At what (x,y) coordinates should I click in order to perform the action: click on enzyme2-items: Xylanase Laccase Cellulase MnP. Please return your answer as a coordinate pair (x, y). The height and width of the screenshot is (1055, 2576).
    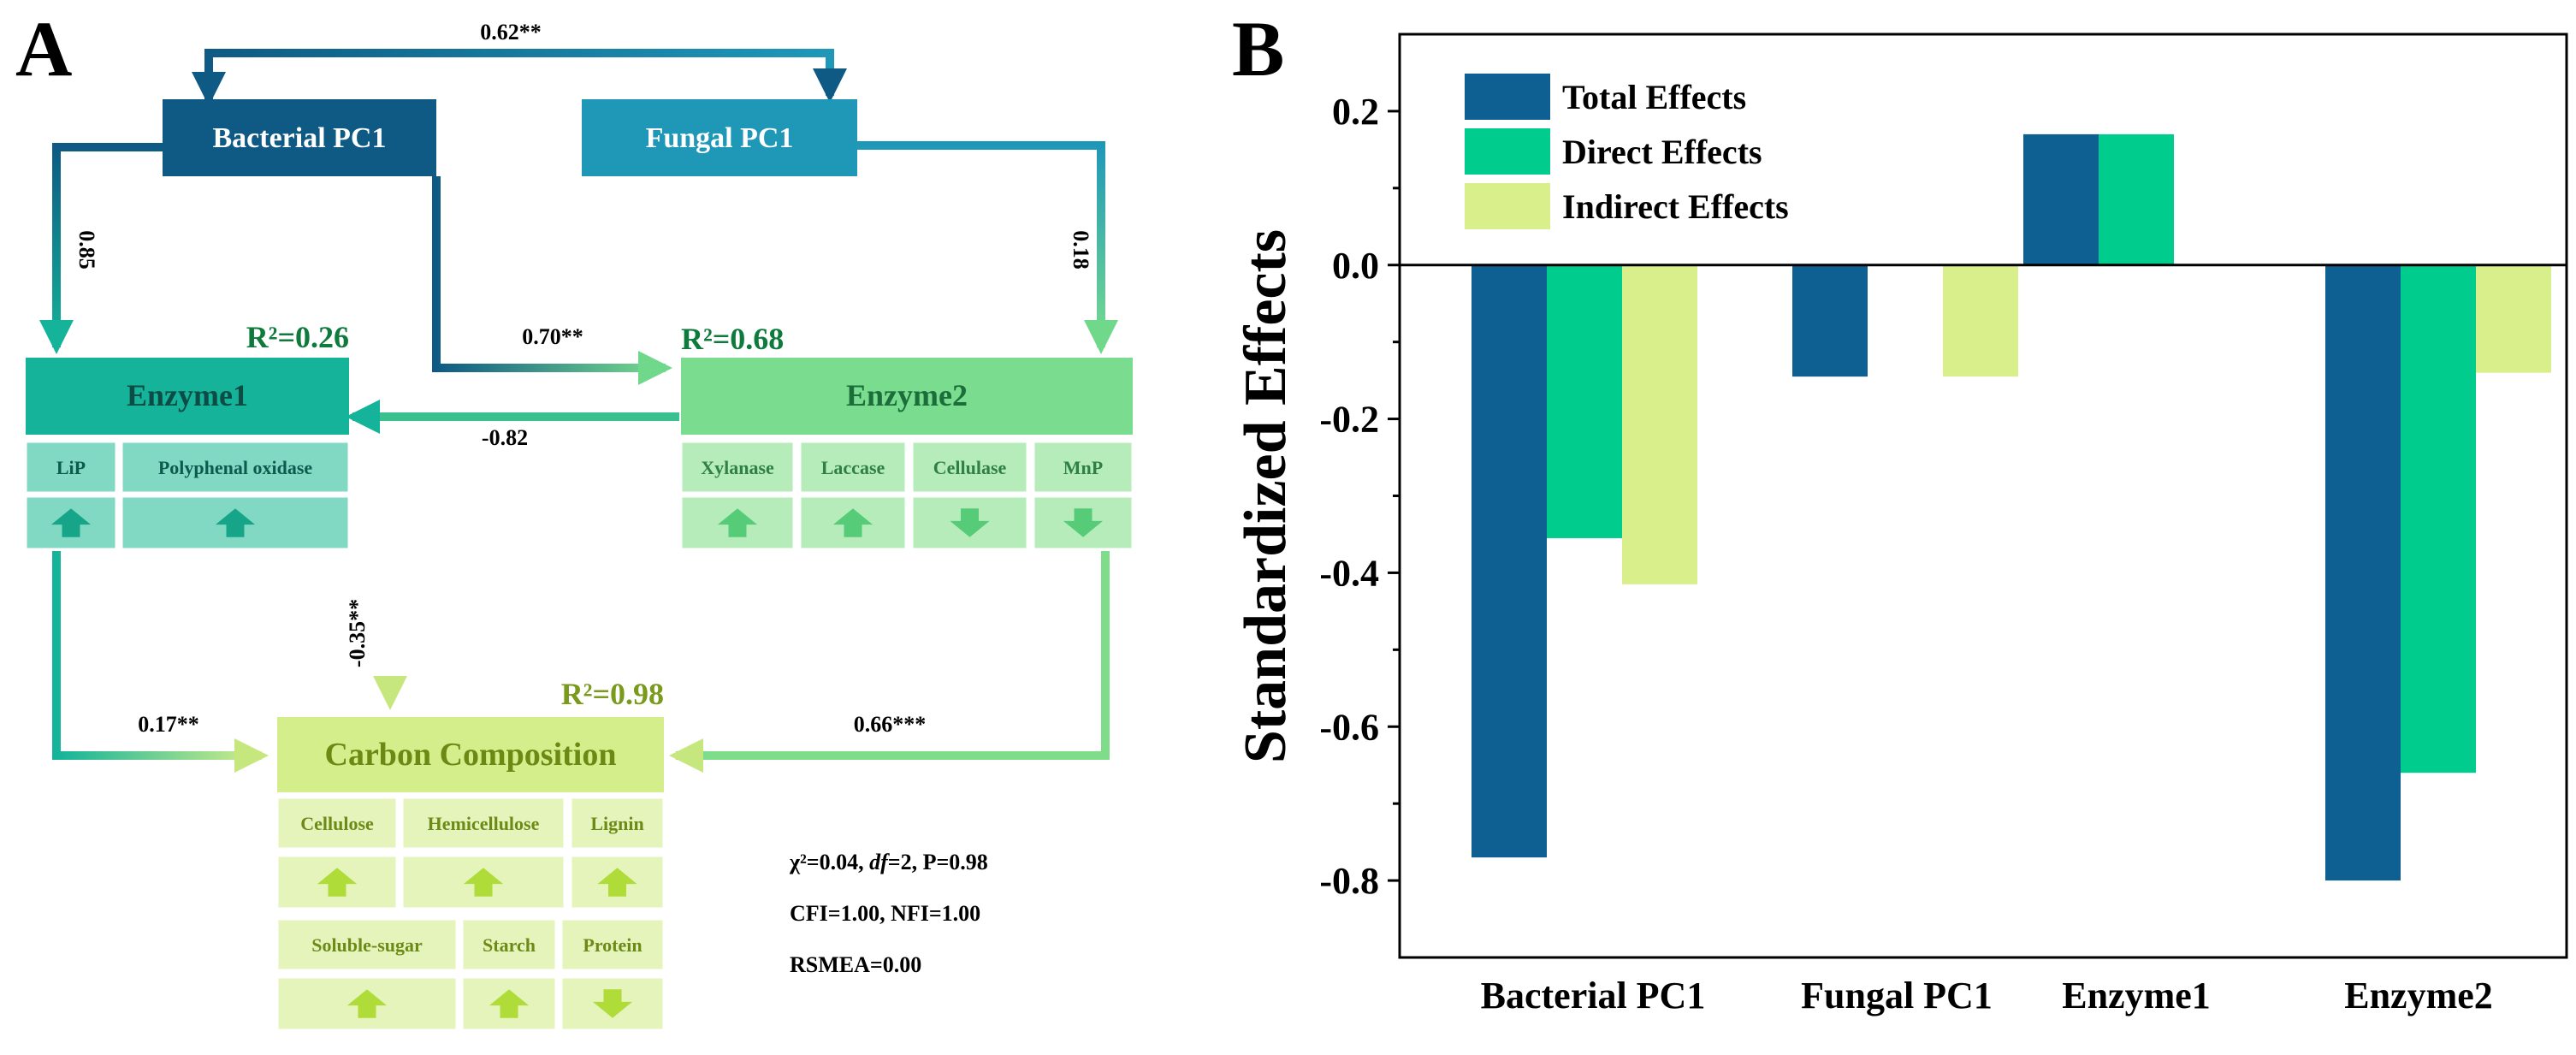
    Looking at the image, I should click on (906, 496).